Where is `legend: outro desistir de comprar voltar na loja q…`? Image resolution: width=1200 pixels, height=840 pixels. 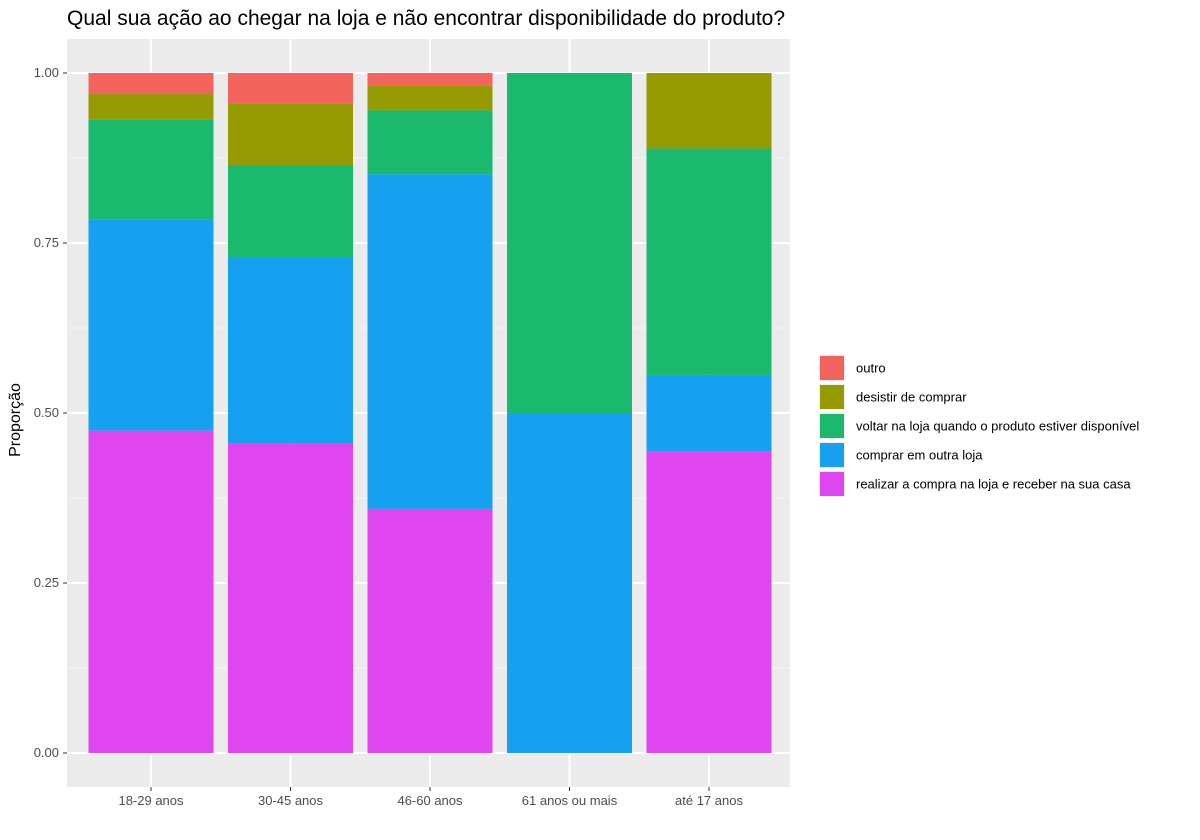
legend: outro desistir de comprar voltar na loja q… is located at coordinates (979, 426).